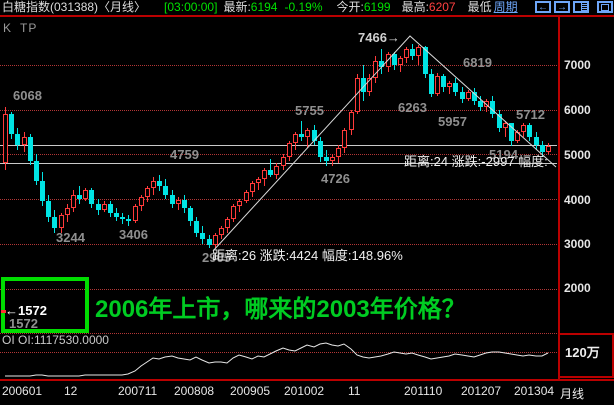 The height and width of the screenshot is (405, 614). Describe the element at coordinates (577, 244) in the screenshot. I see `y-tick-3000: 3000` at that location.